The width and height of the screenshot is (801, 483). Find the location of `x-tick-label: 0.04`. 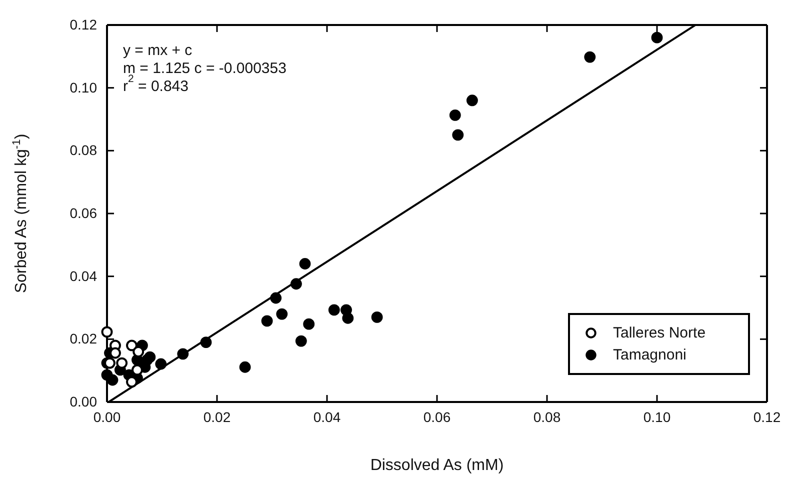

x-tick-label: 0.04 is located at coordinates (327, 416).